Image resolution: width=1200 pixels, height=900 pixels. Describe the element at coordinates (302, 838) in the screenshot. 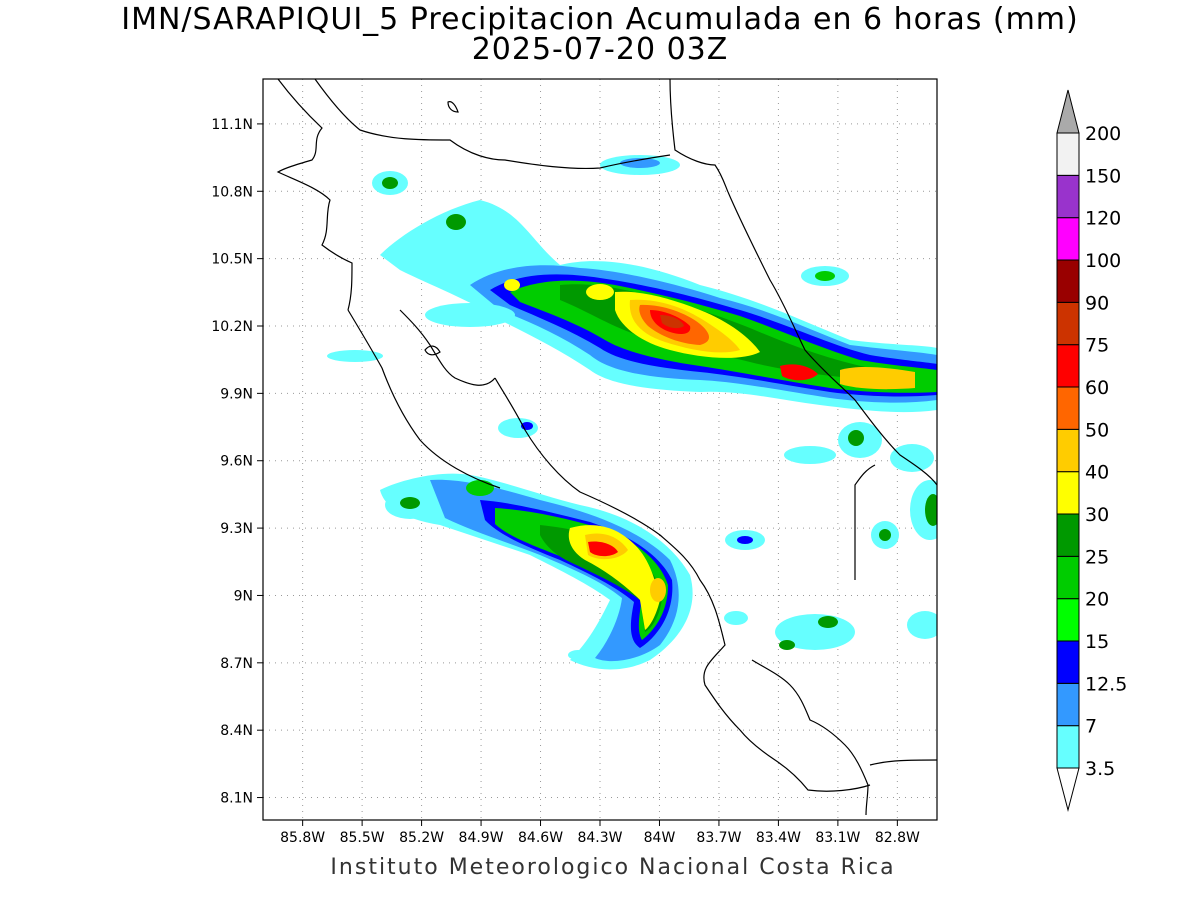

I see `lon-tick-label: 85.8W` at that location.